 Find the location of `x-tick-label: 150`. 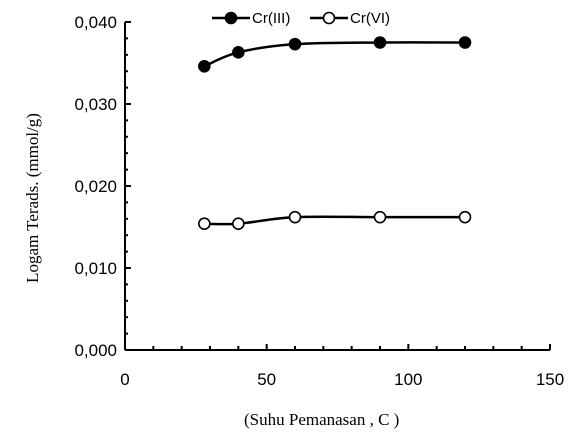

x-tick-label: 150 is located at coordinates (550, 379).